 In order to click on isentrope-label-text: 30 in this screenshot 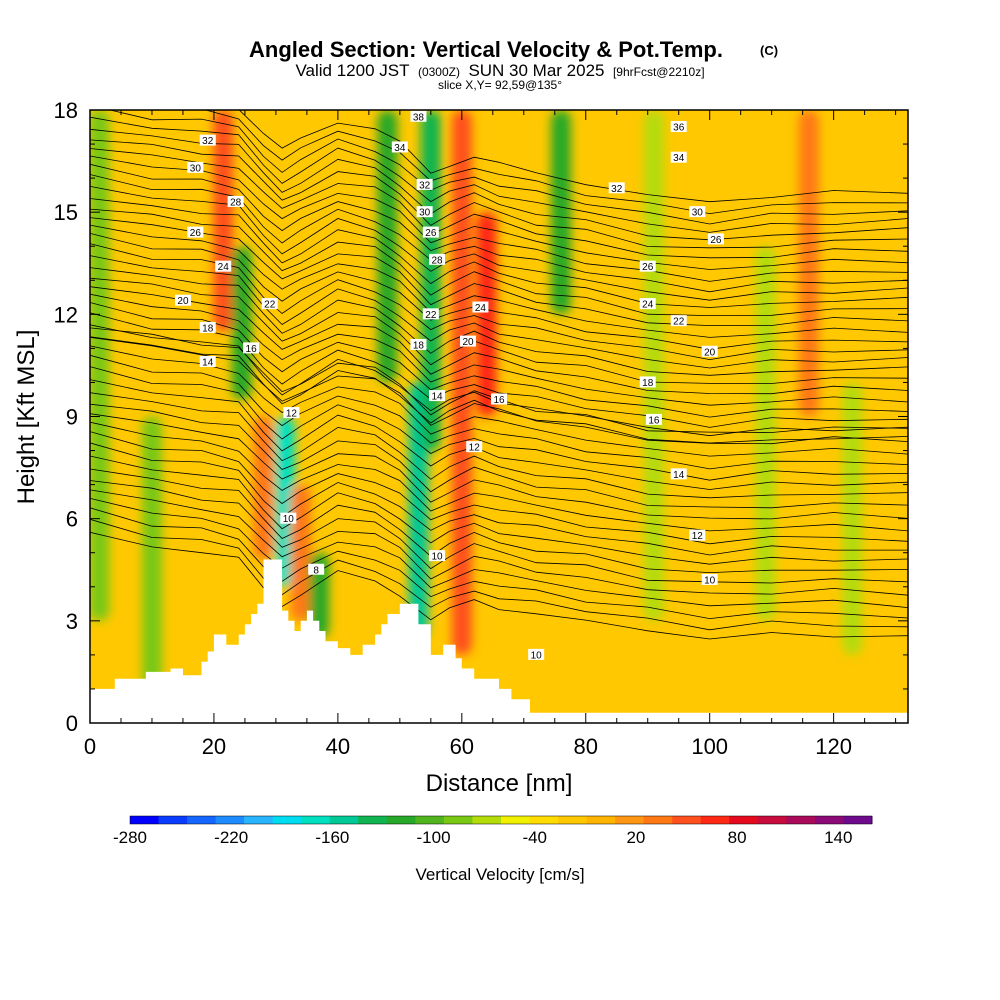, I will do `click(698, 213)`.